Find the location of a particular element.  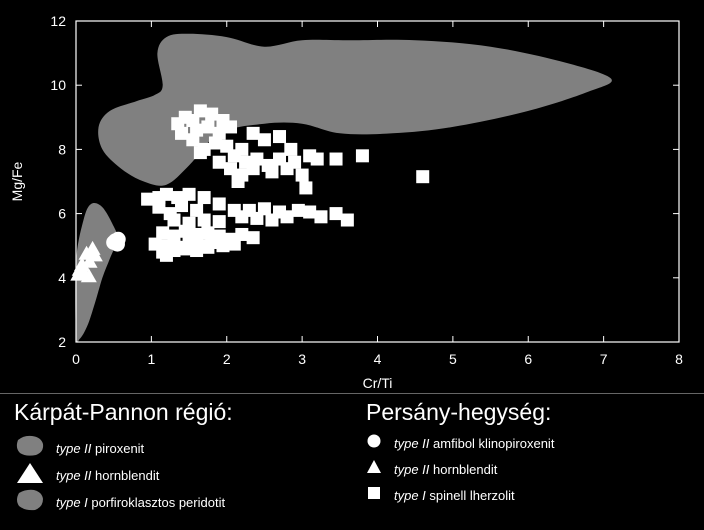

legend-item-label: piroxenit is located at coordinates (118, 448).